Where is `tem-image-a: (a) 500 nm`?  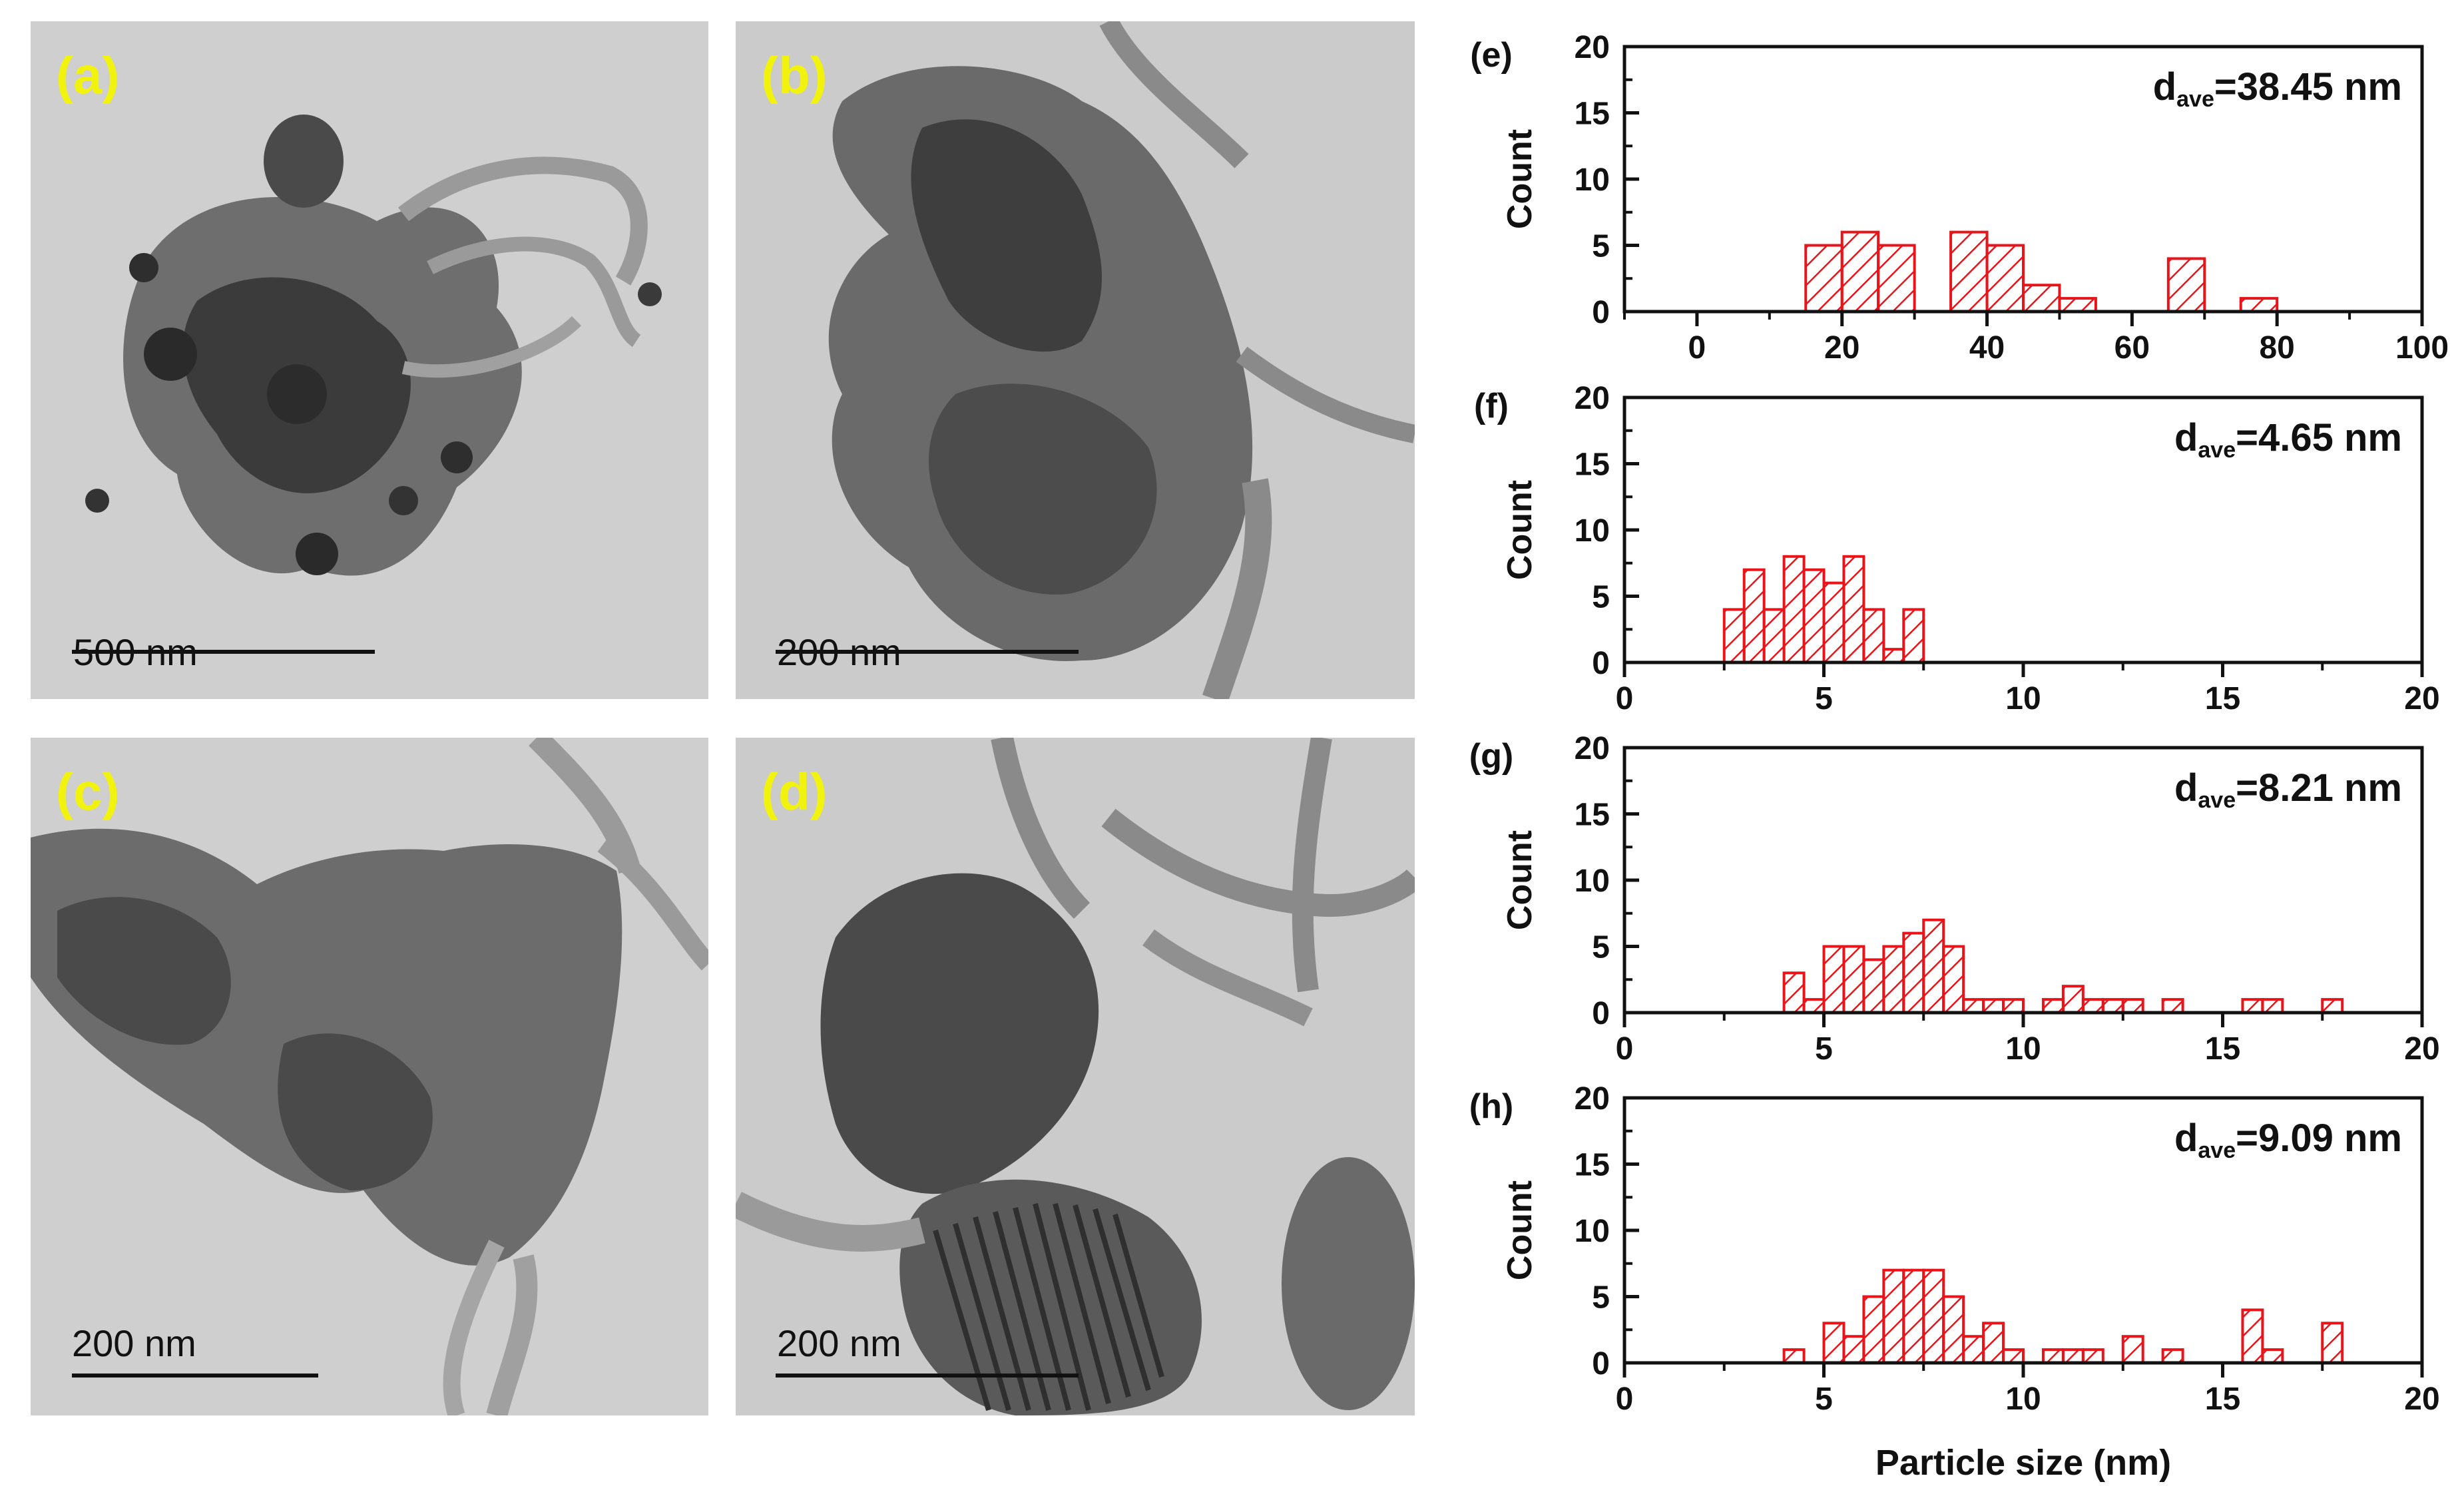 tem-image-a: (a) 500 nm is located at coordinates (369, 360).